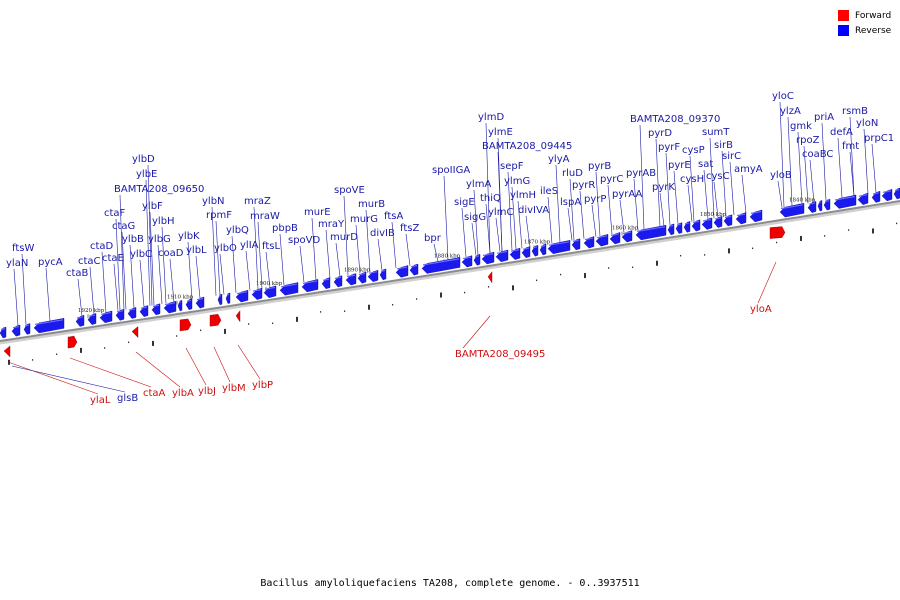 The height and width of the screenshot is (600, 900). Describe the element at coordinates (533, 210) in the screenshot. I see `reverse-gene-label: divIVA` at that location.